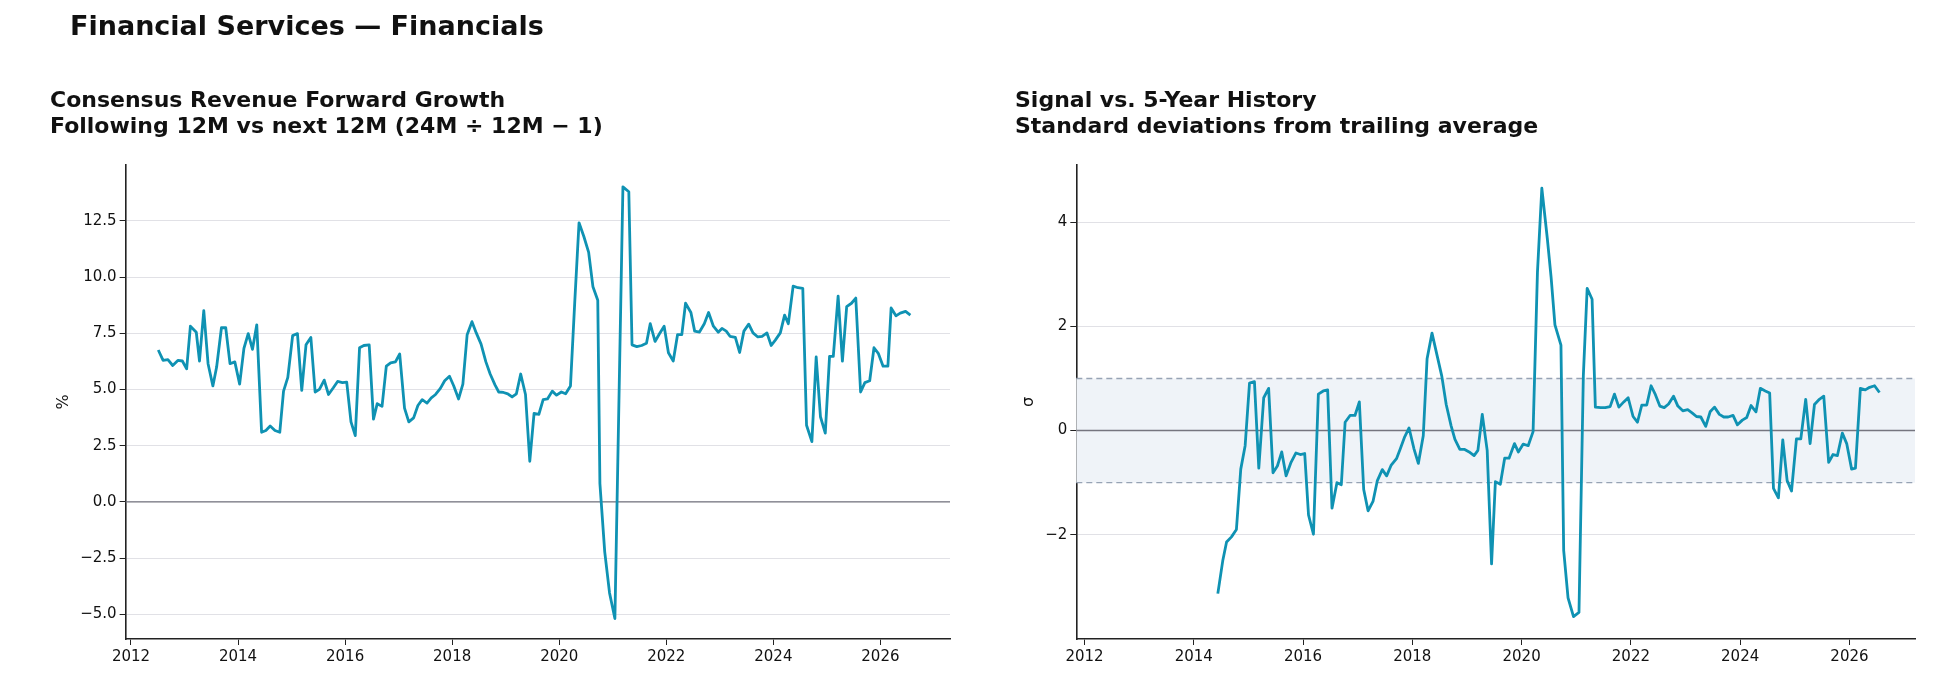  I want to click on y-tick-label: −5.0, so click(98, 613).